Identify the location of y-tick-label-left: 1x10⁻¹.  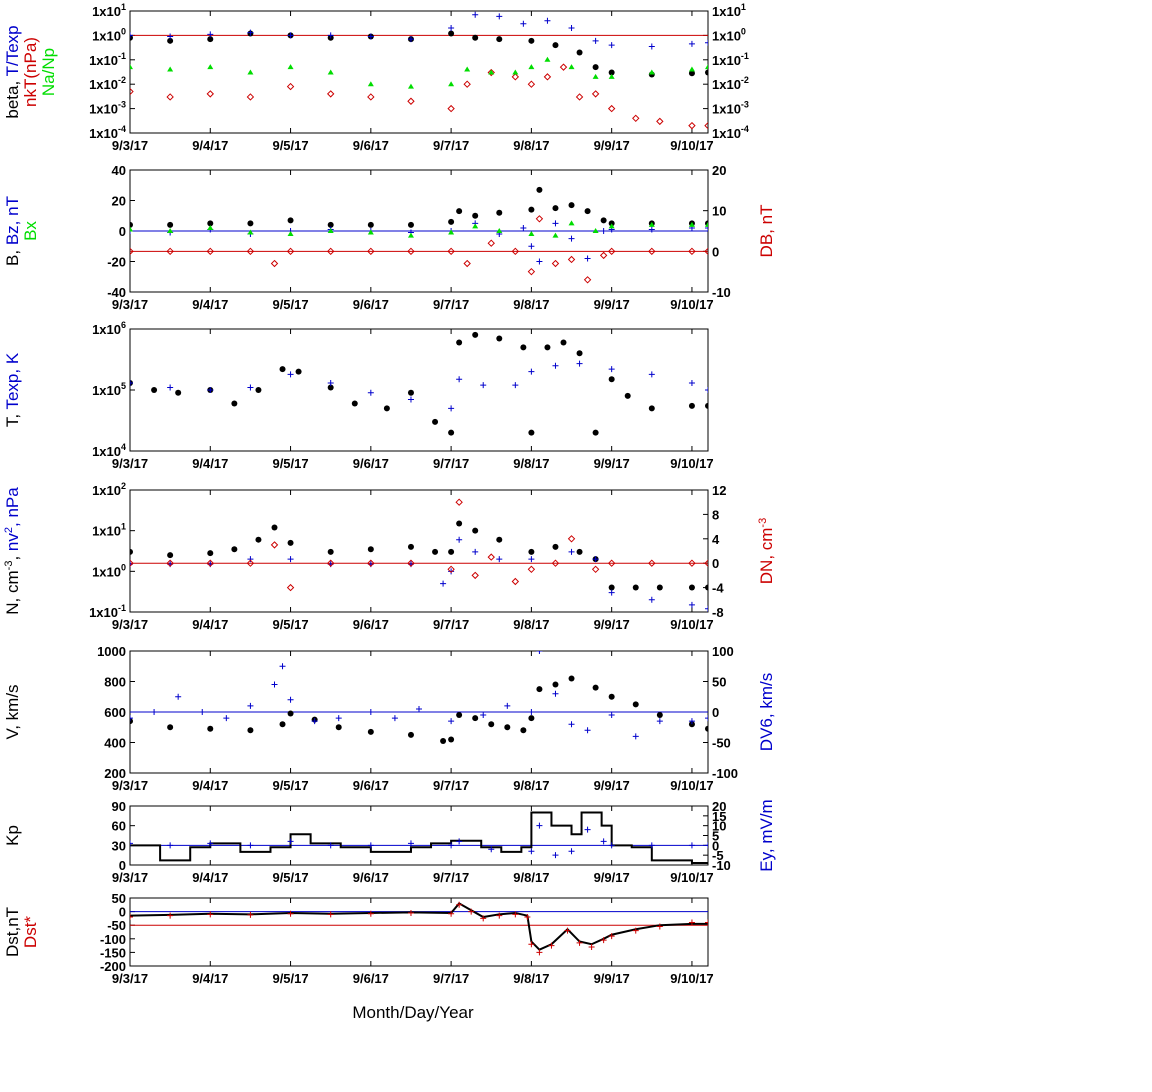
(107, 611).